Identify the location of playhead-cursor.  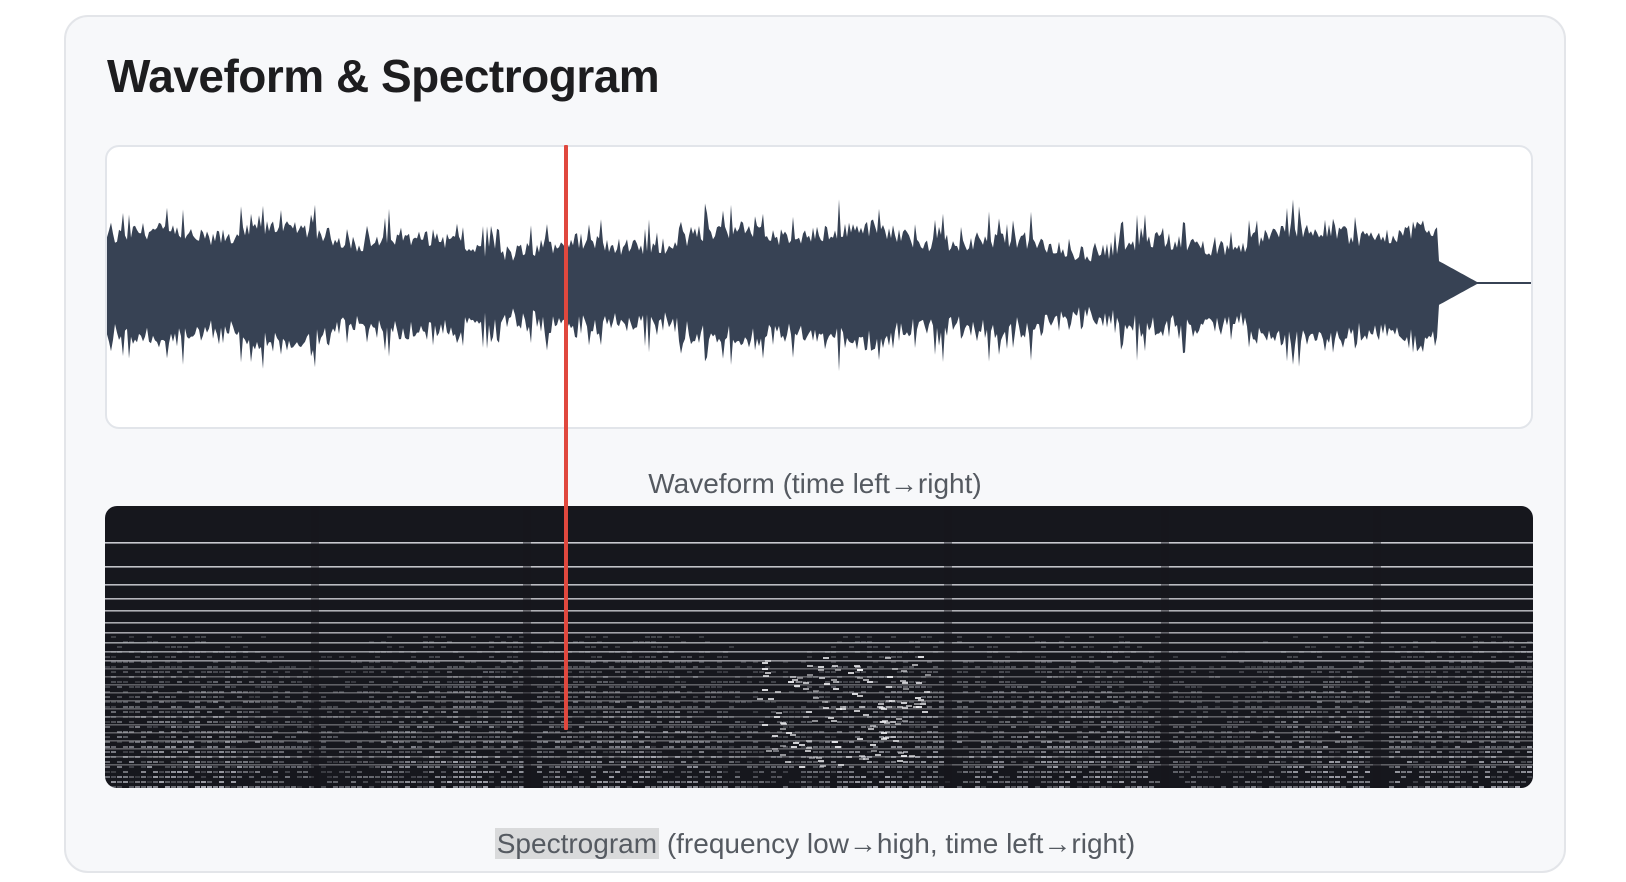
(566, 437).